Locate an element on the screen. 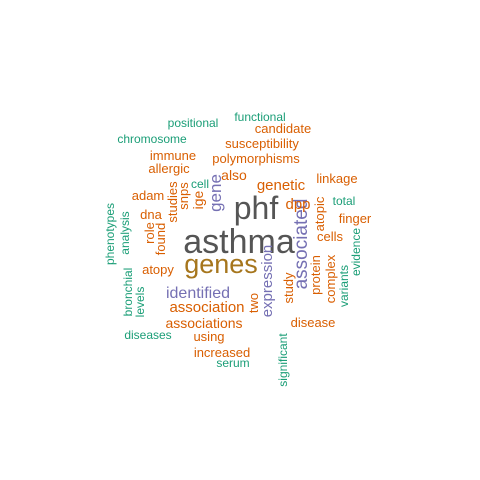 Image resolution: width=480 pixels, height=480 pixels. word-associations: associations is located at coordinates (203, 323).